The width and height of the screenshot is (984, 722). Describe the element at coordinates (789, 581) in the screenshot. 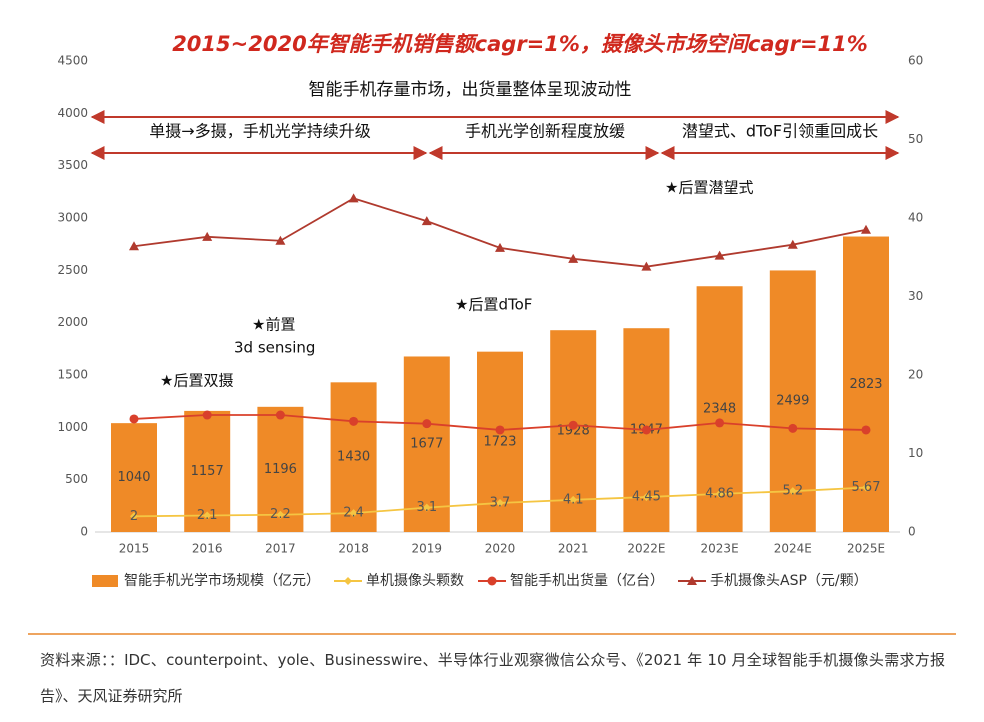

I see `legend-label: 手机摄像头ASP（元/颗）` at that location.